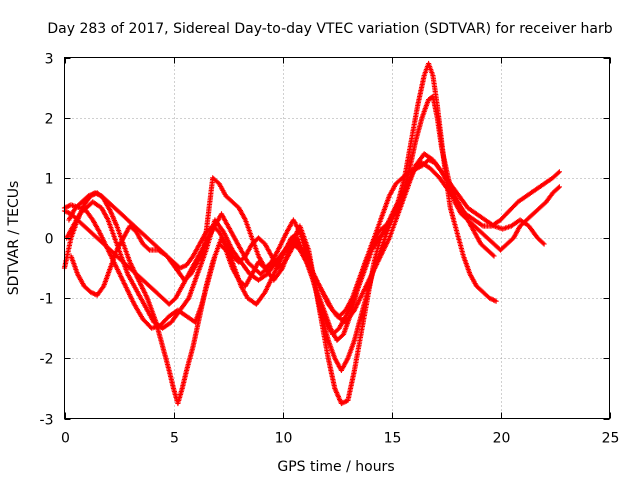 Image resolution: width=640 pixels, height=480 pixels. I want to click on x-tick-label: 15, so click(393, 439).